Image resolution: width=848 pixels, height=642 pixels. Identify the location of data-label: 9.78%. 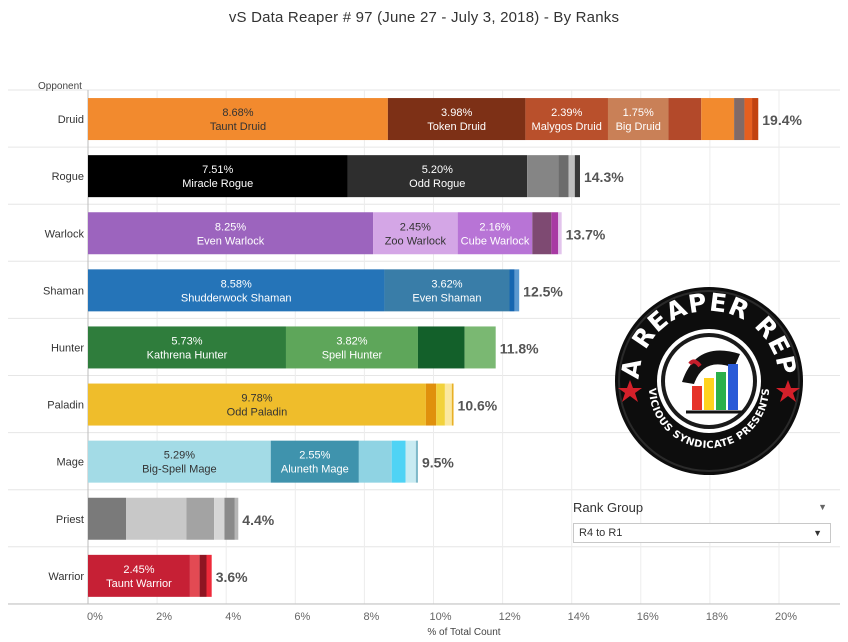
(256, 399).